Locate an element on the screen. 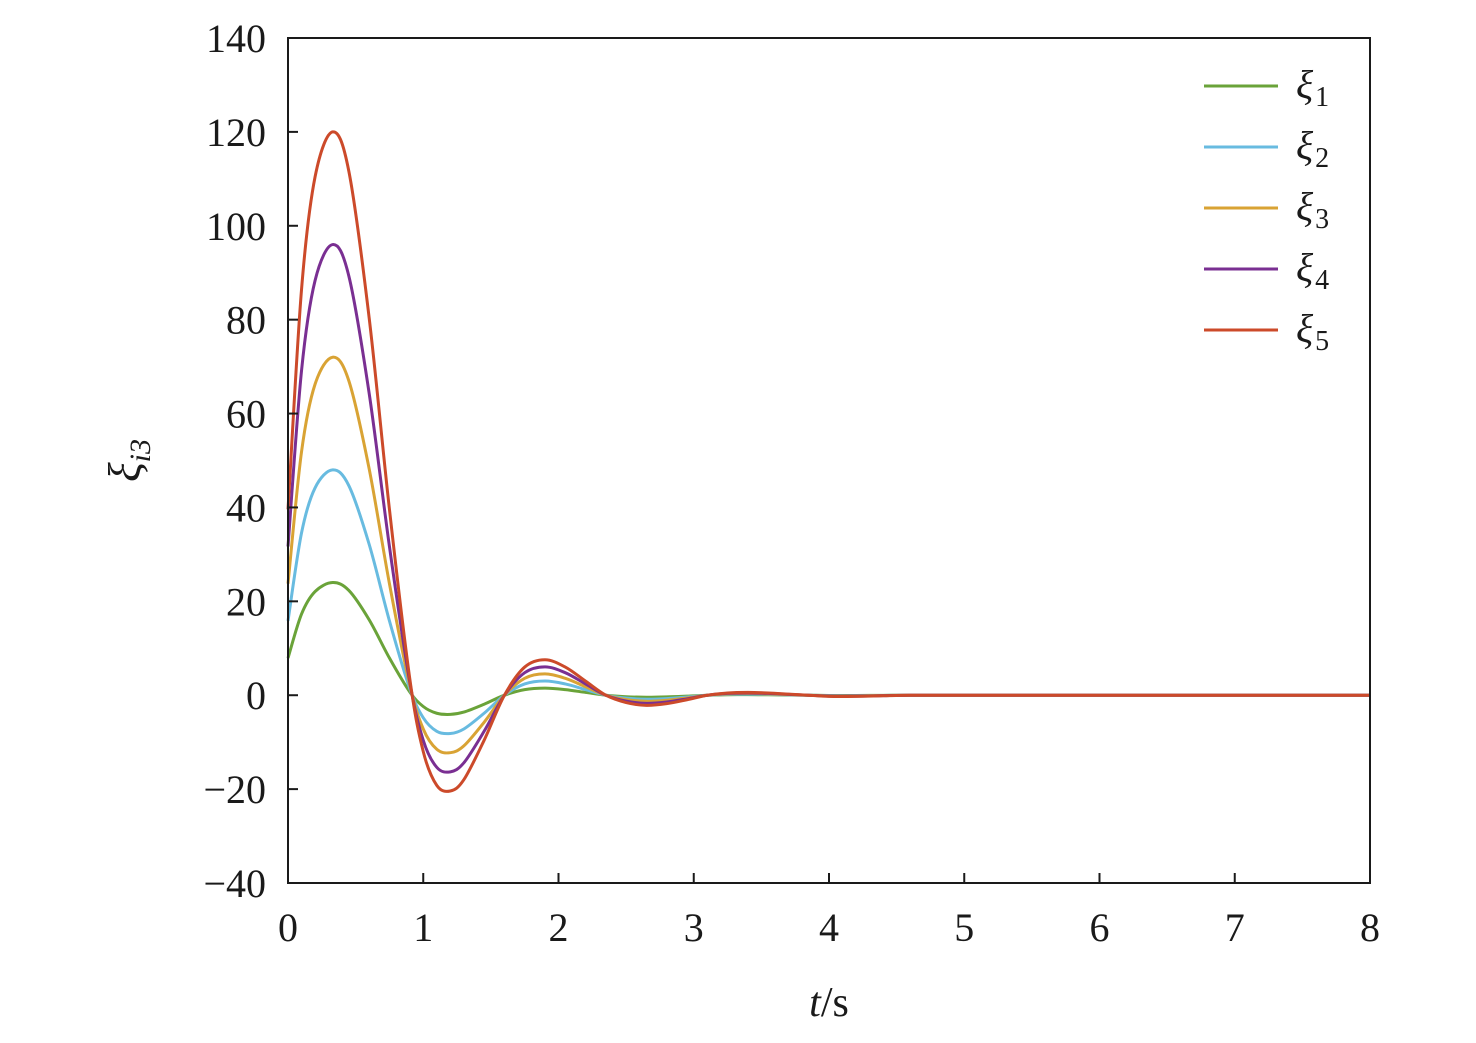 The width and height of the screenshot is (1476, 1043). y-tick-label: 0 is located at coordinates (256, 695).